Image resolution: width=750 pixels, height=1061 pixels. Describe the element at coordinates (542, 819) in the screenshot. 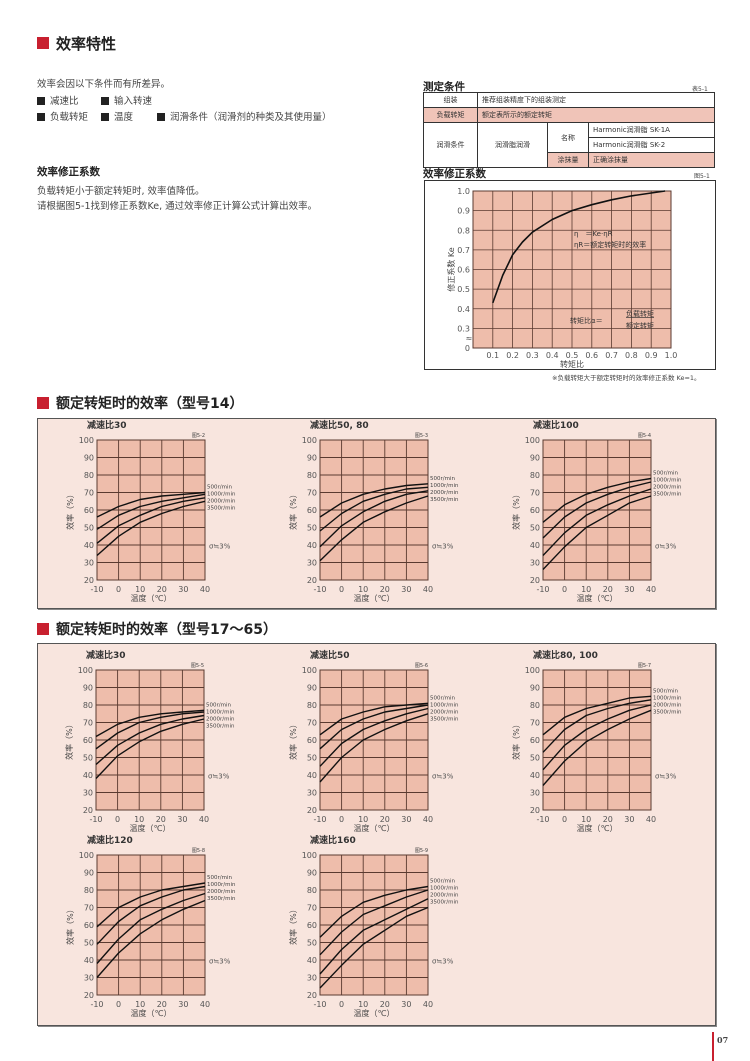

I see `x-tick-label: -10` at that location.